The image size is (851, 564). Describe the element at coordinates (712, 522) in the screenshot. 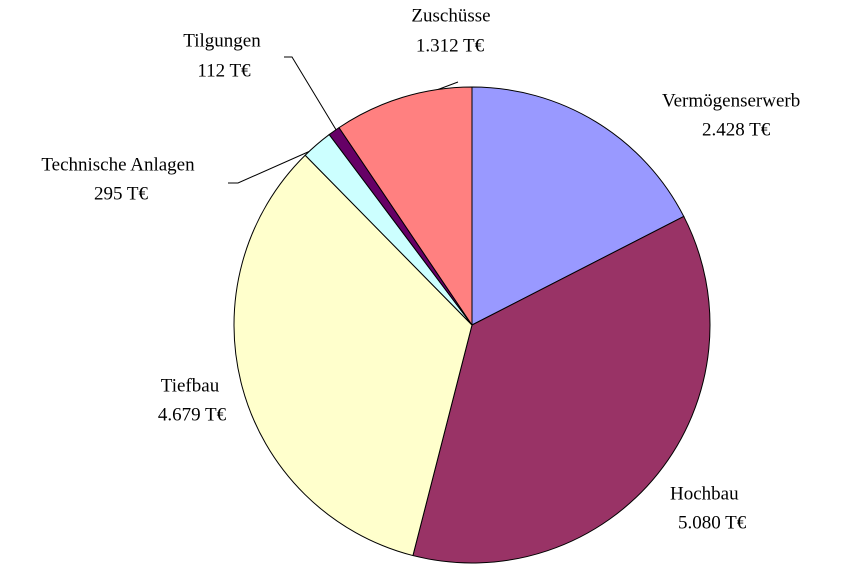

I see `value-label: 5.080 T€` at that location.